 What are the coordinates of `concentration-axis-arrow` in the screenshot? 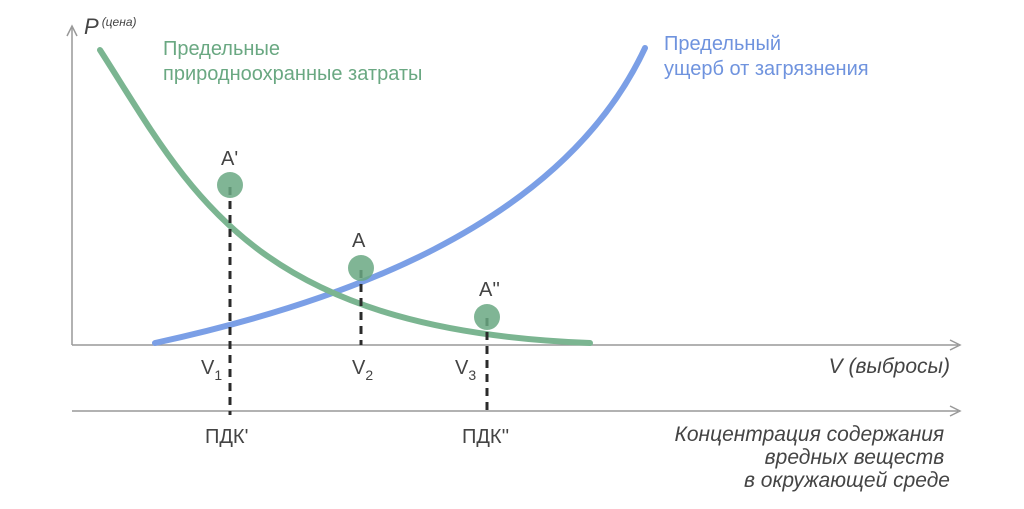 It's located at (955, 411).